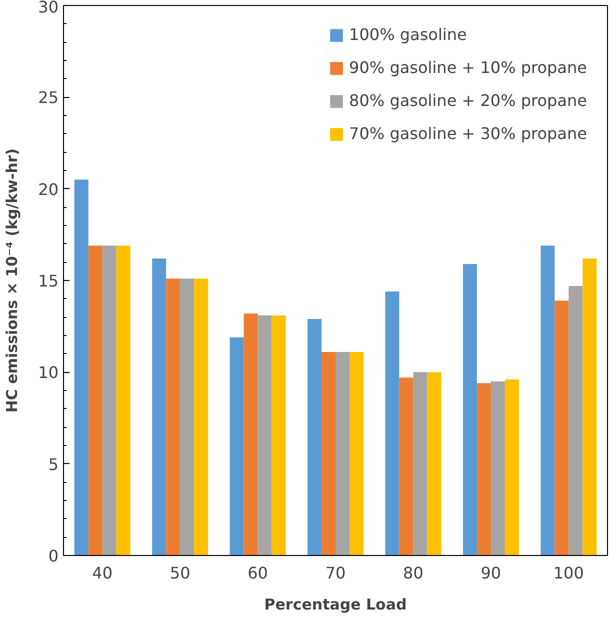 The height and width of the screenshot is (620, 616). I want to click on y-tick-label: 30, so click(48, 8).